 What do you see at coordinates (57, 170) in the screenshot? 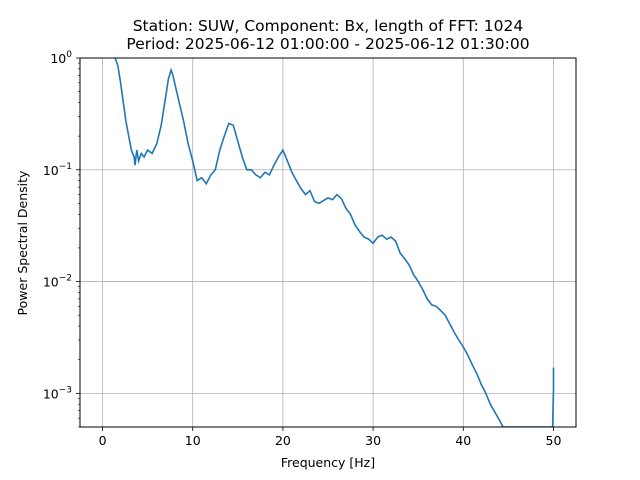
I see `y-tick-label: 10⁻¹` at bounding box center [57, 170].